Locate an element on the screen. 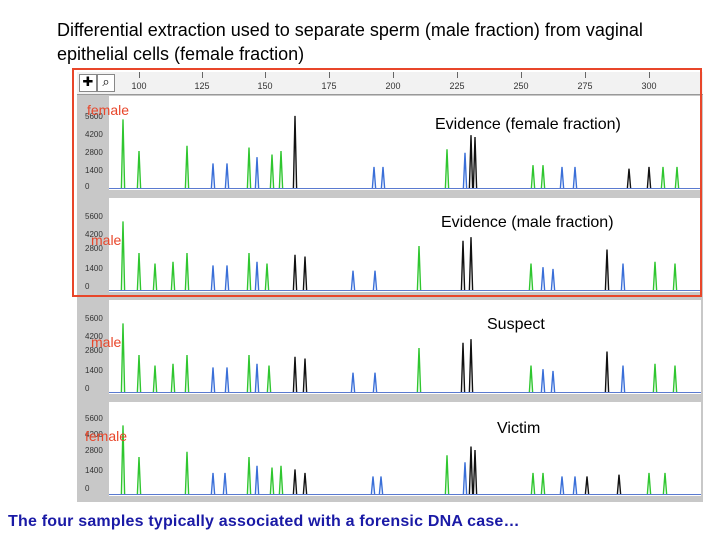 The image size is (720, 540). ruler-tick: 150 is located at coordinates (265, 86).